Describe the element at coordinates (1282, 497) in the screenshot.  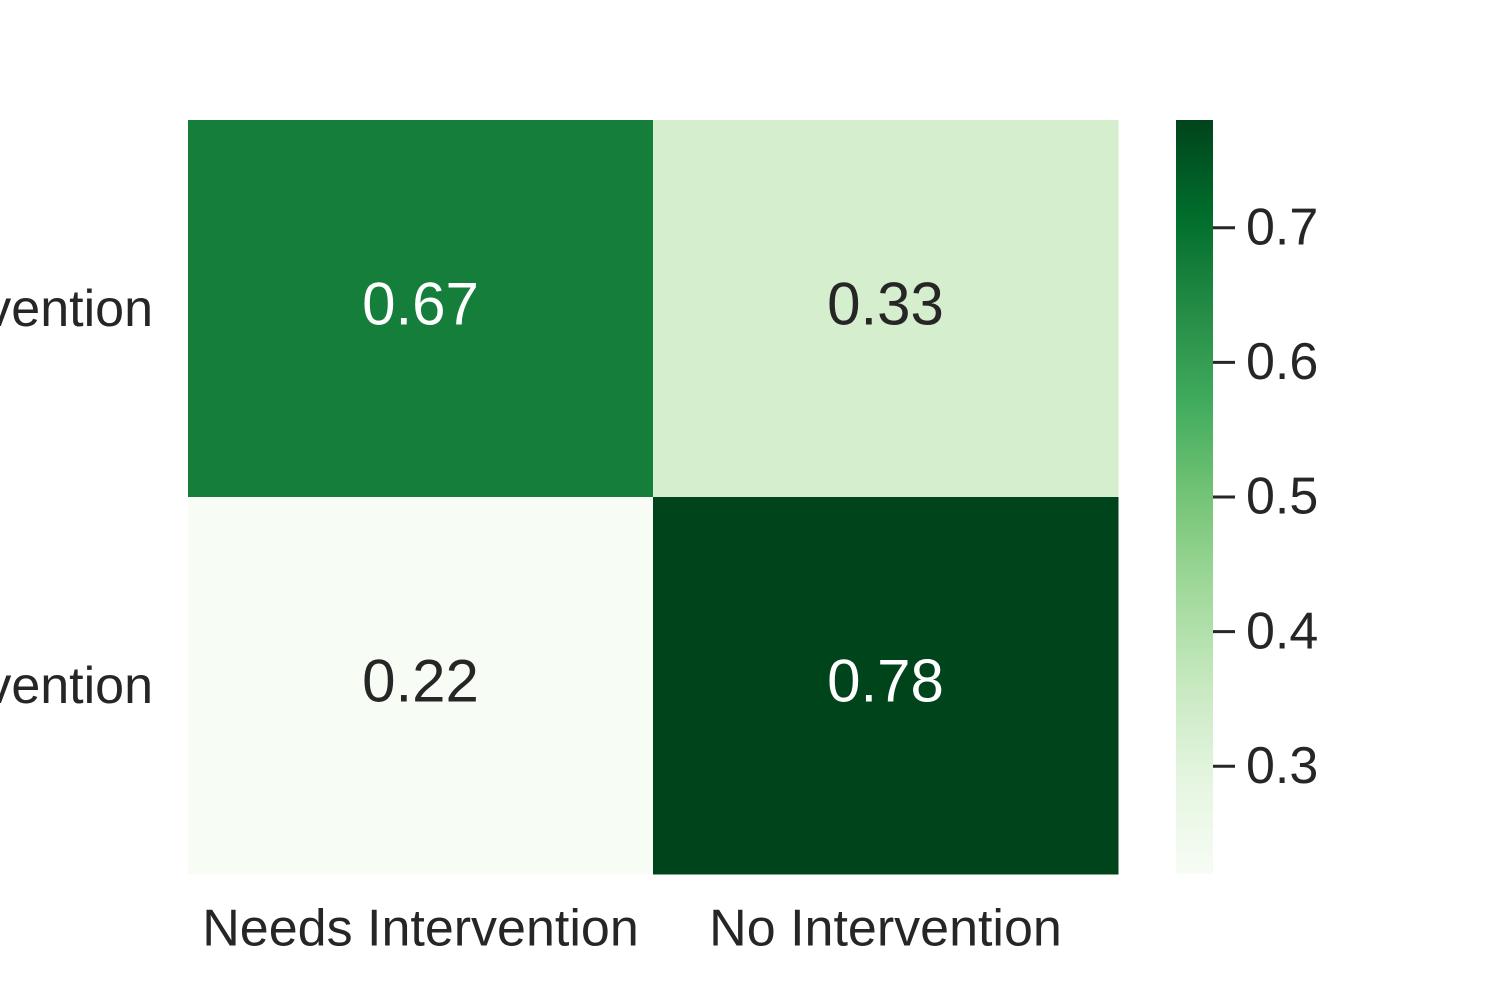
I see `colorbar-tick-label-2: 0.5` at that location.